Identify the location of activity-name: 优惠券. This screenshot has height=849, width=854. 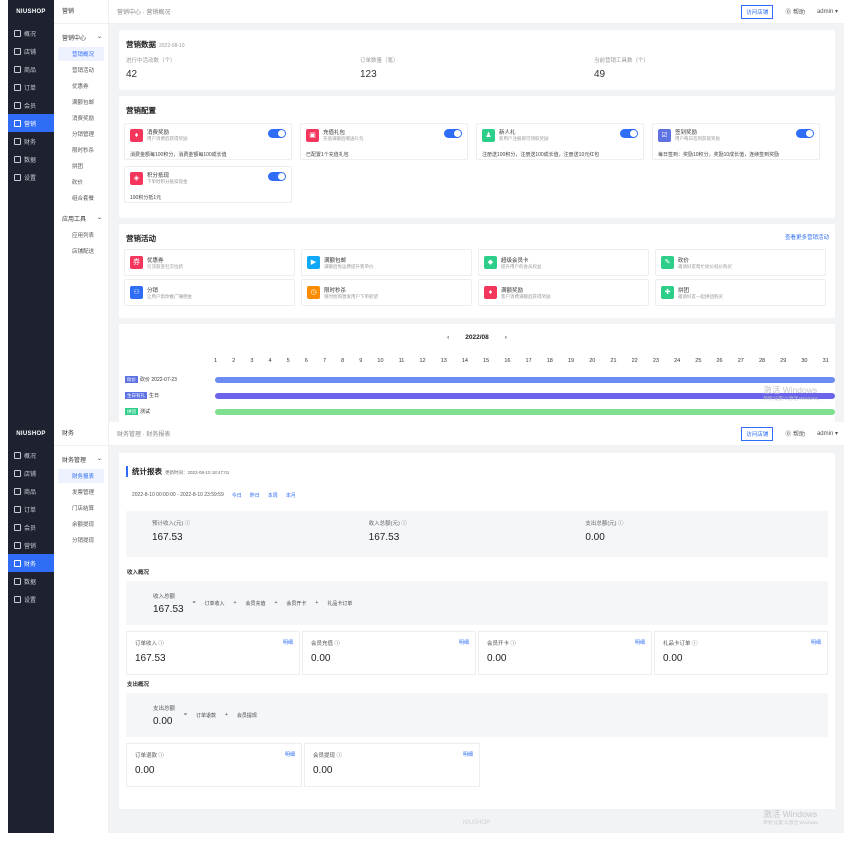
(155, 261).